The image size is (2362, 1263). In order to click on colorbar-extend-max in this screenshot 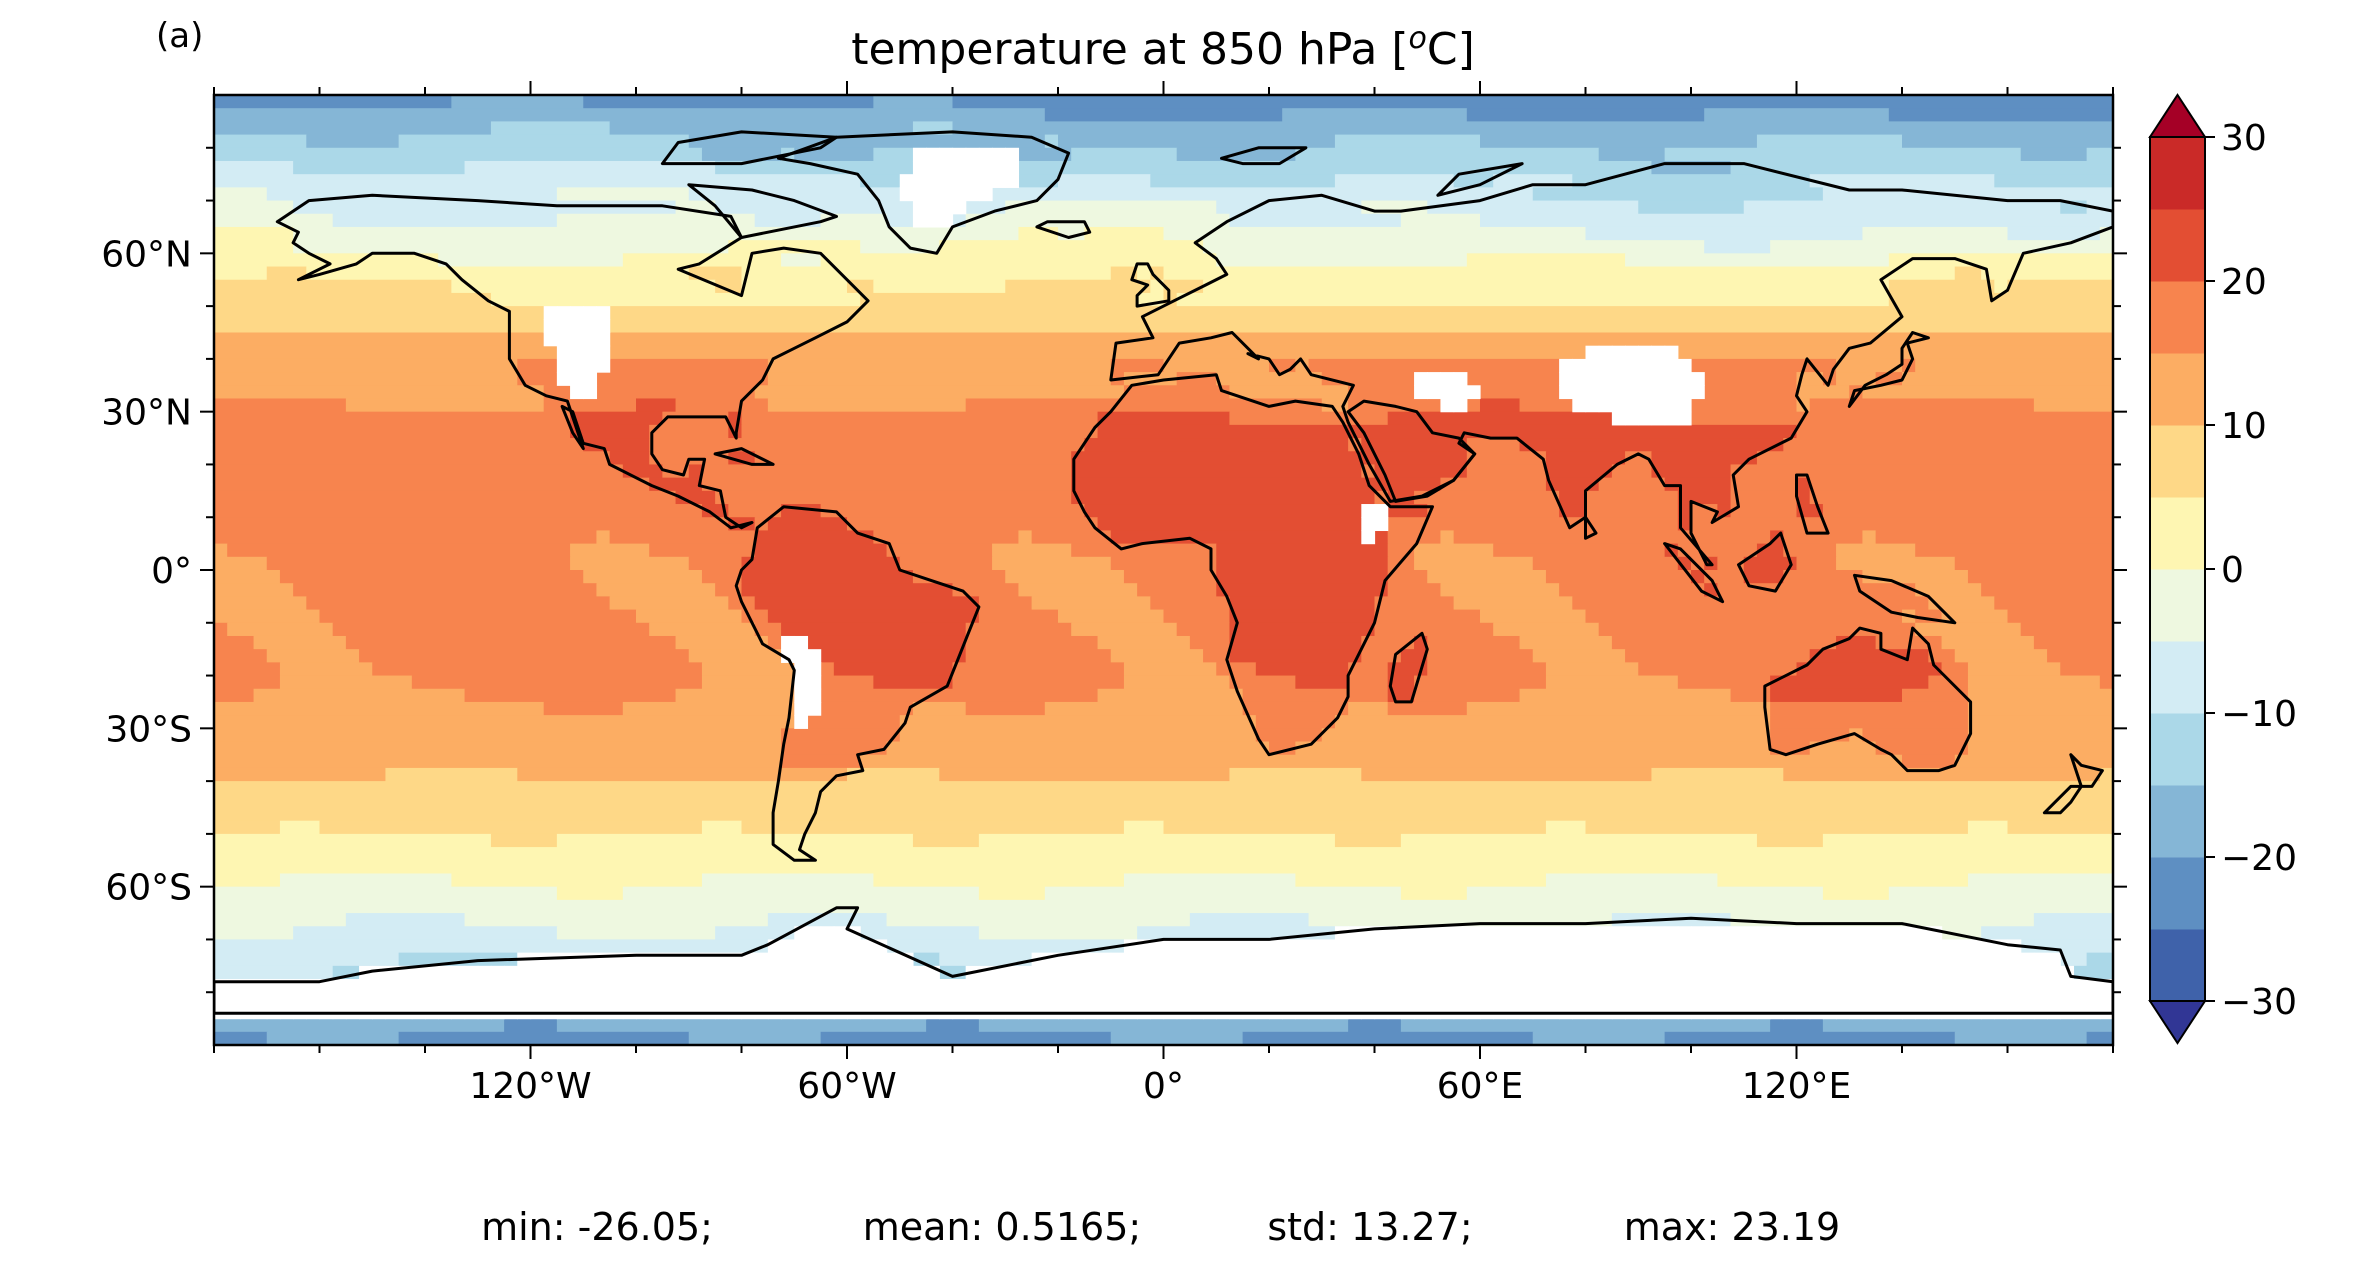, I will do `click(2177, 115)`.